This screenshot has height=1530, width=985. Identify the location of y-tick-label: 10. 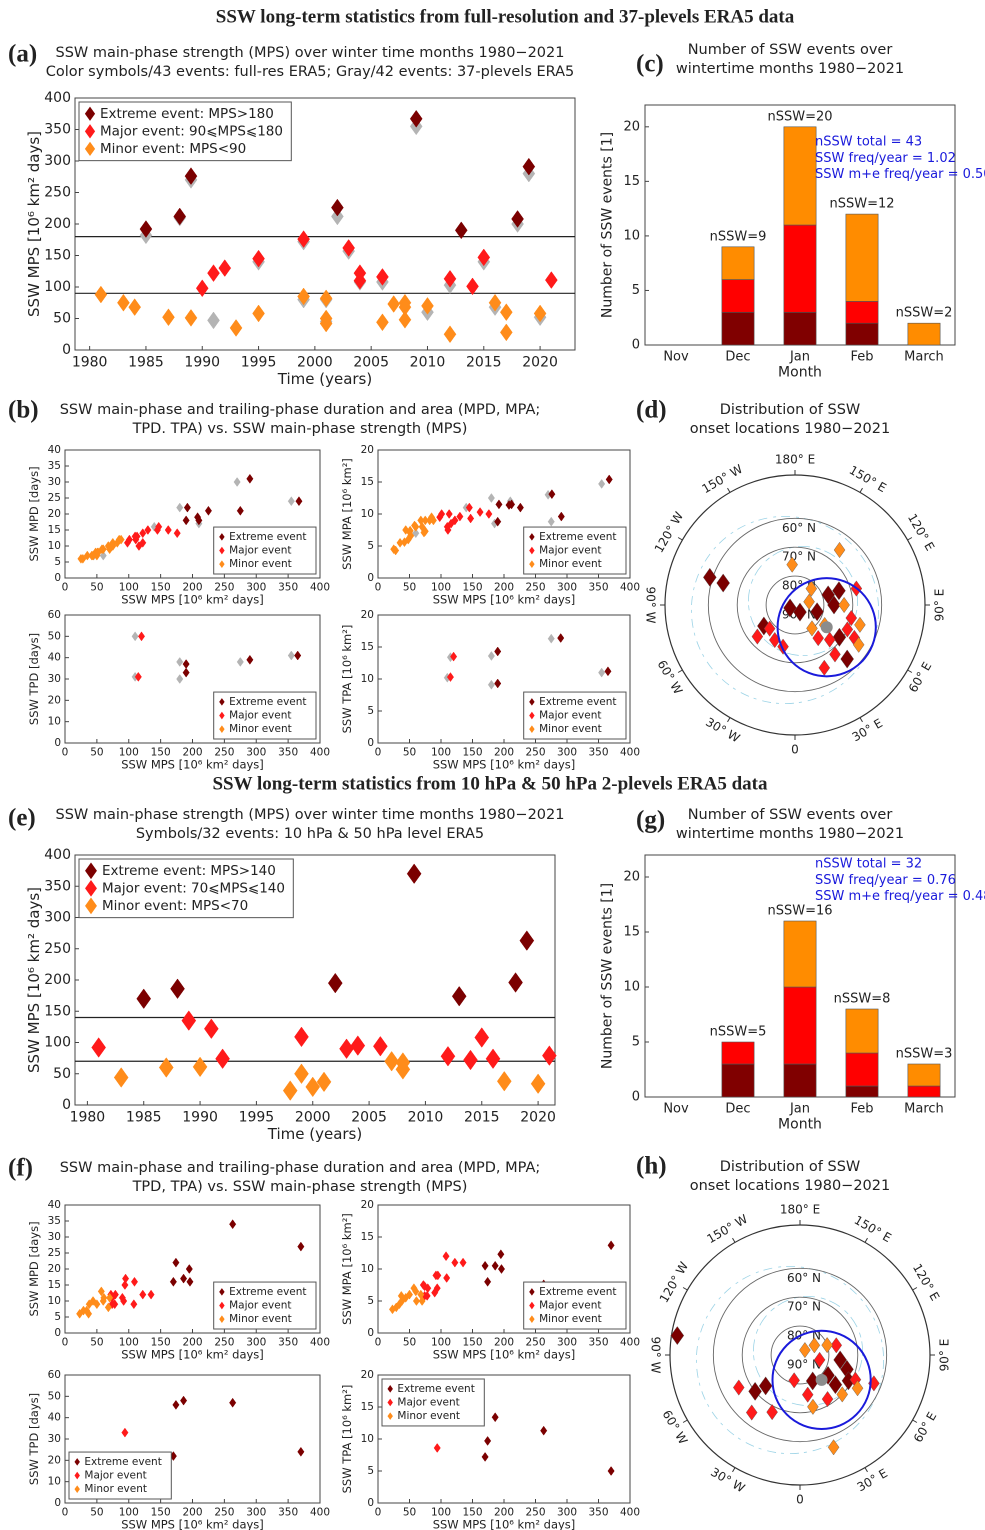
(367, 1269).